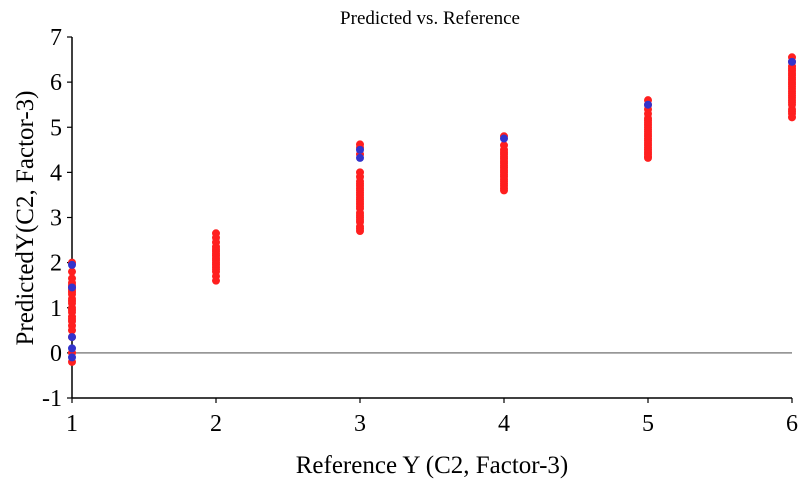 The width and height of the screenshot is (800, 488). Describe the element at coordinates (360, 424) in the screenshot. I see `x-tick-label: 3` at that location.